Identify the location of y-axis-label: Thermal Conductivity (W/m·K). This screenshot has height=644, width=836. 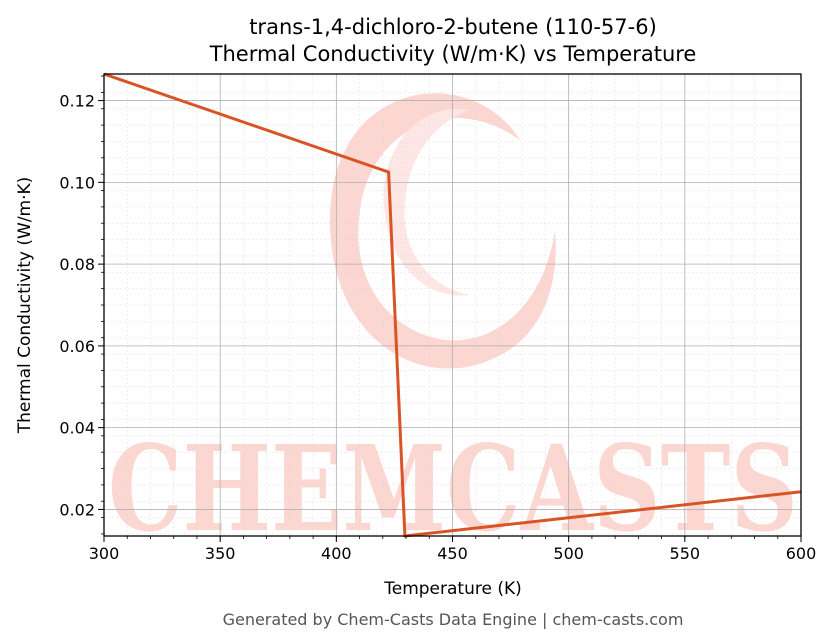
(25, 306).